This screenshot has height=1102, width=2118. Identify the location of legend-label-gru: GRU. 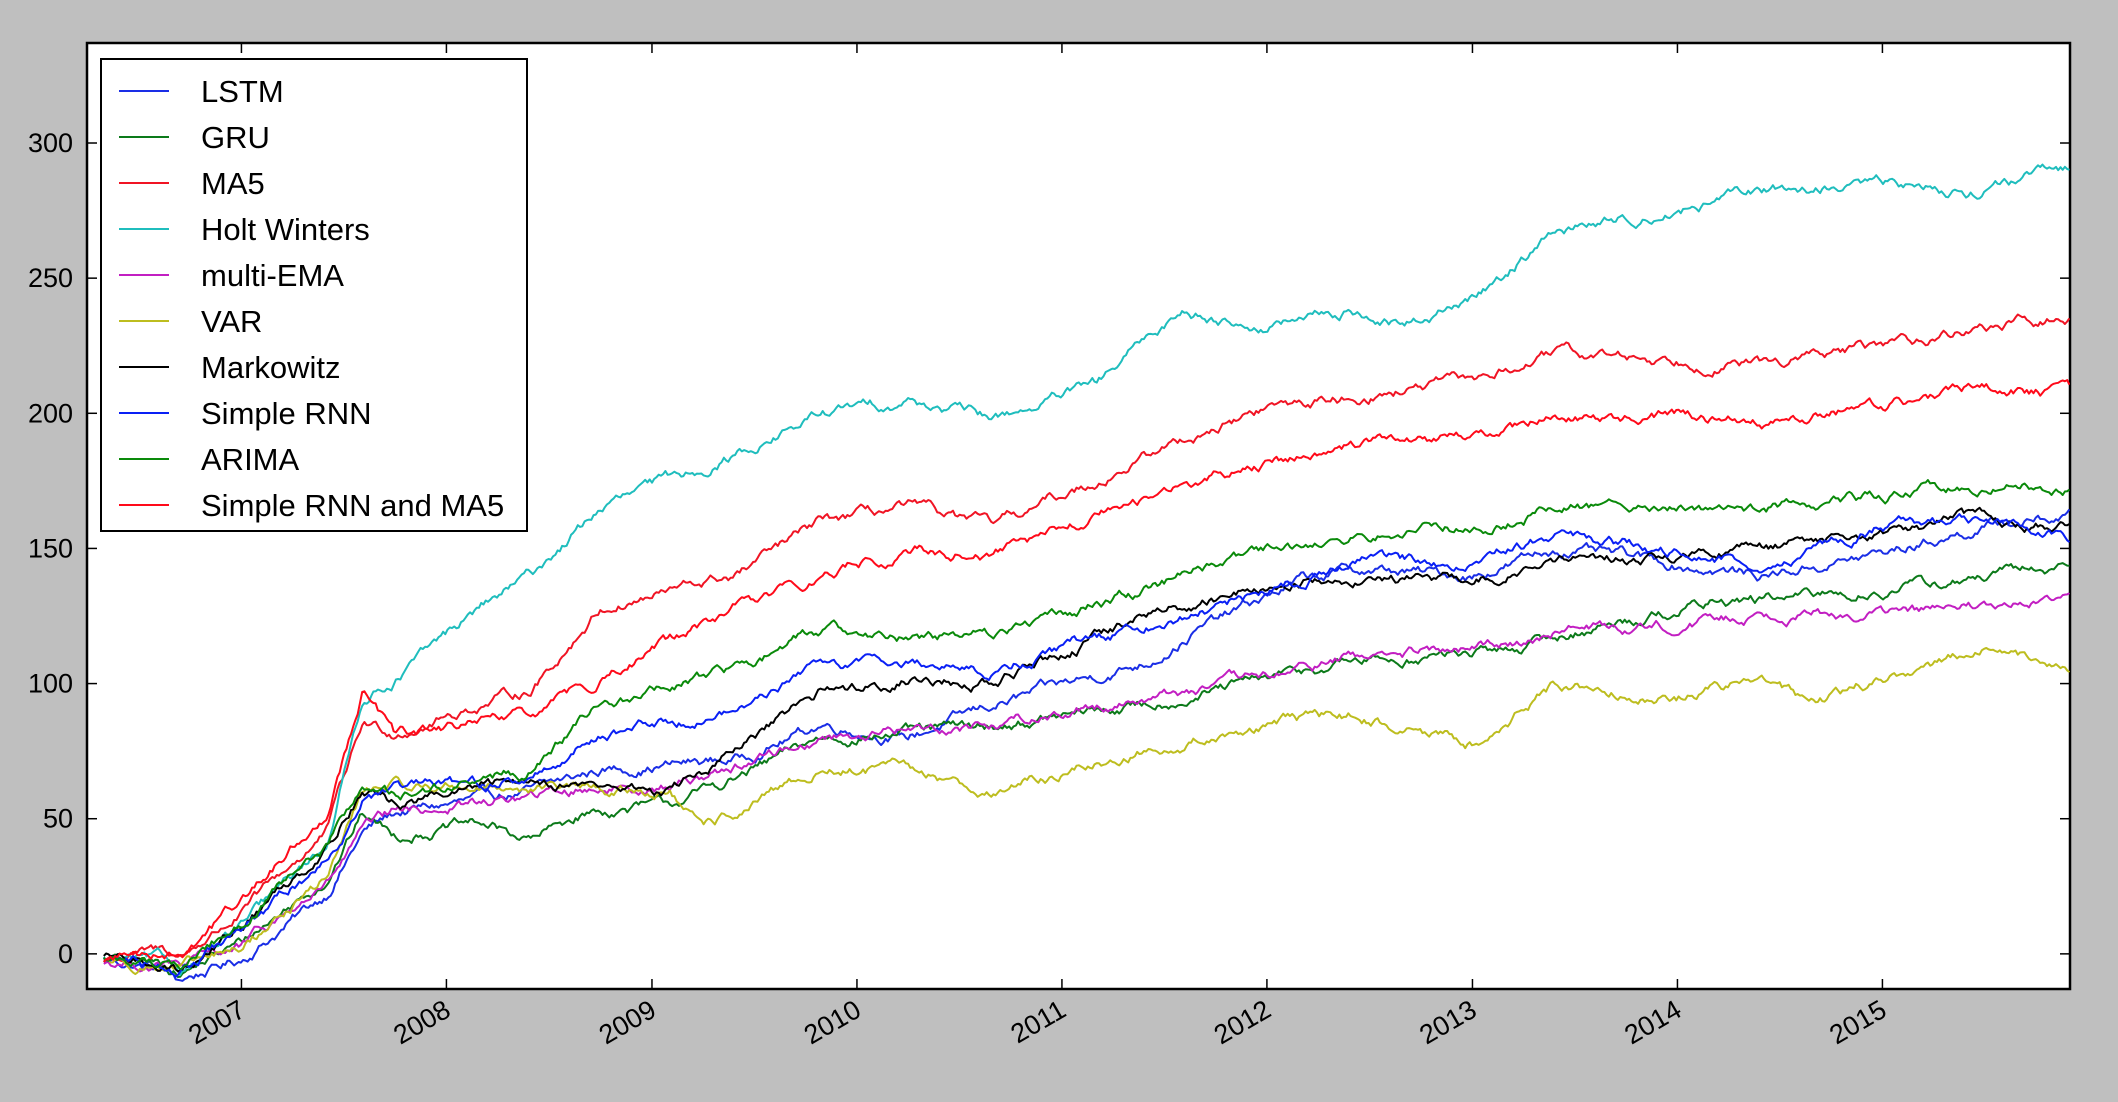
(235, 137).